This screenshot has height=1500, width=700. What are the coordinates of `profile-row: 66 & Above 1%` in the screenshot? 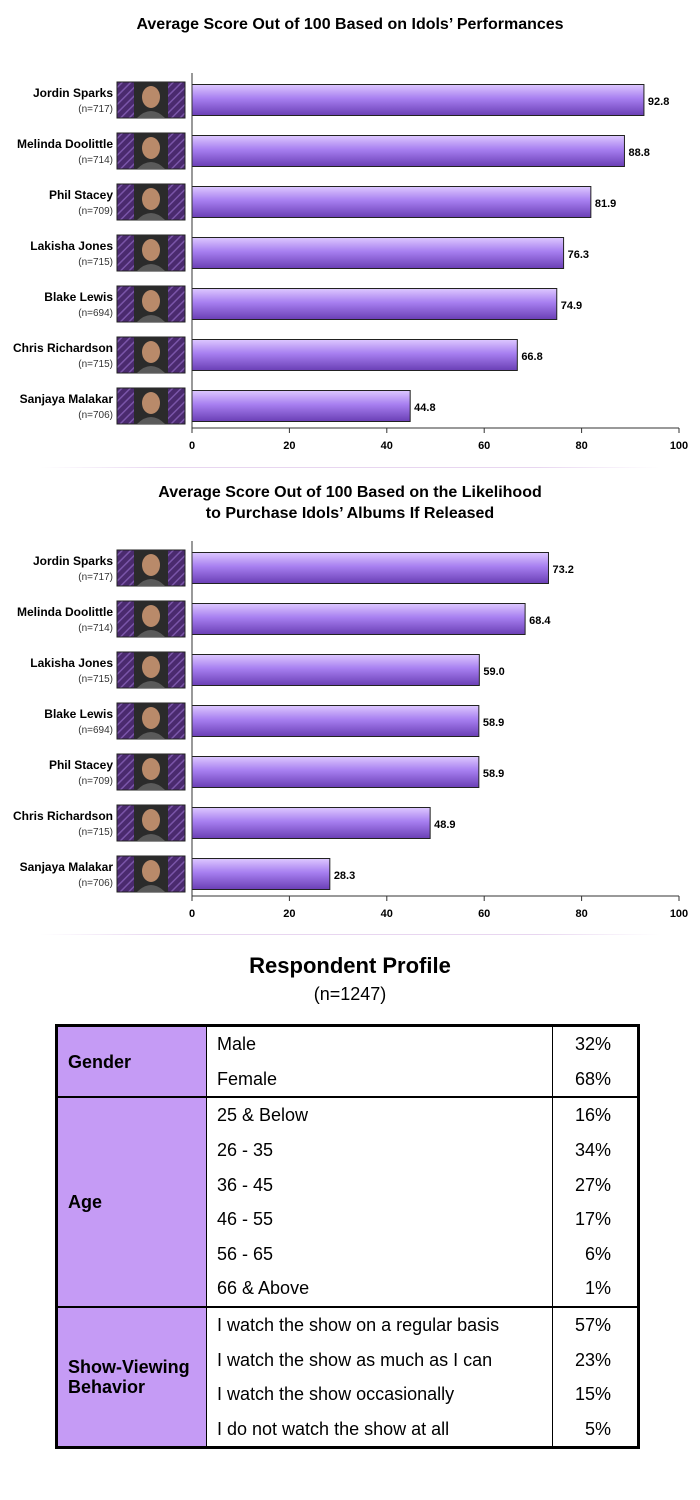 It's located at (348, 1289).